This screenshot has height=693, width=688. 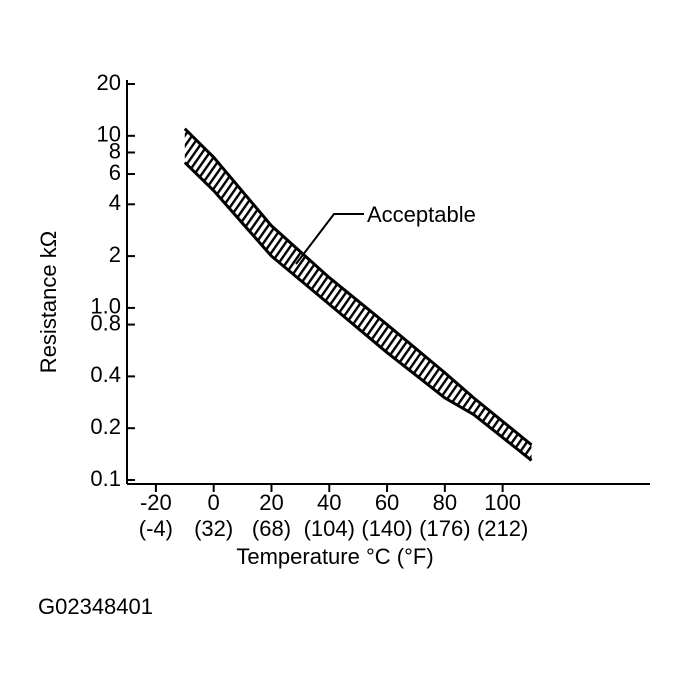 What do you see at coordinates (109, 134) in the screenshot?
I see `y-tick-label: 10` at bounding box center [109, 134].